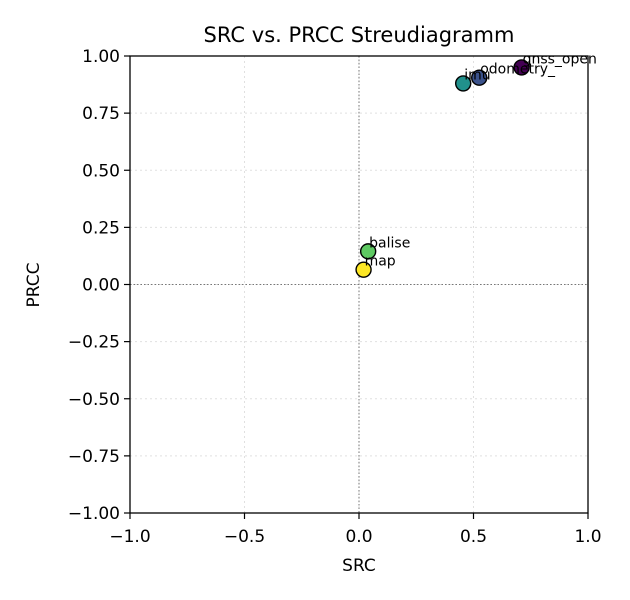  I want to click on x-axis-ticks: −1.0 −0.5 0.0 0.5 1.0, so click(355, 530).